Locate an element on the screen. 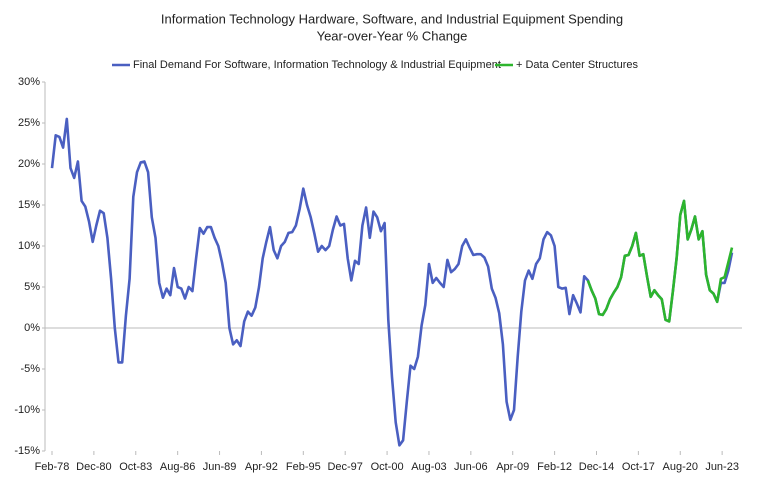  legend-label: + Data Center Structures is located at coordinates (577, 65).